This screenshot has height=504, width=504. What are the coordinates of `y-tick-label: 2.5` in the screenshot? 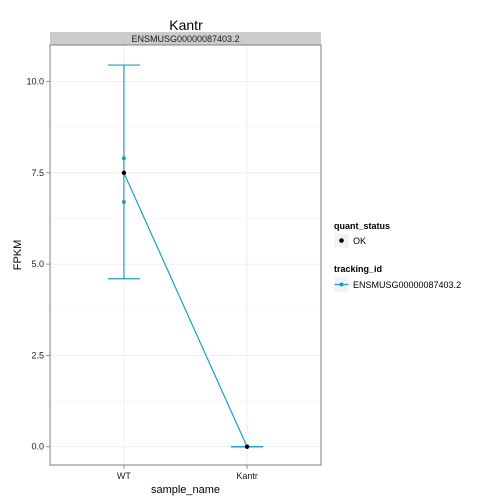 It's located at (37, 355).